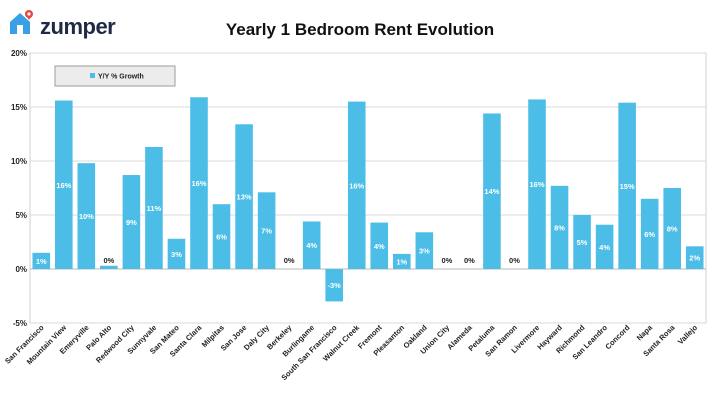  I want to click on x-tick-label: Vallejo, so click(687, 334).